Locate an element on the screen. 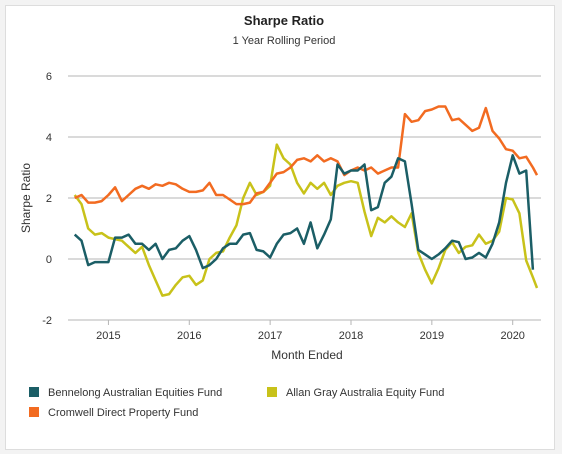 The image size is (562, 454). y-tick-label: 2 is located at coordinates (49, 199).